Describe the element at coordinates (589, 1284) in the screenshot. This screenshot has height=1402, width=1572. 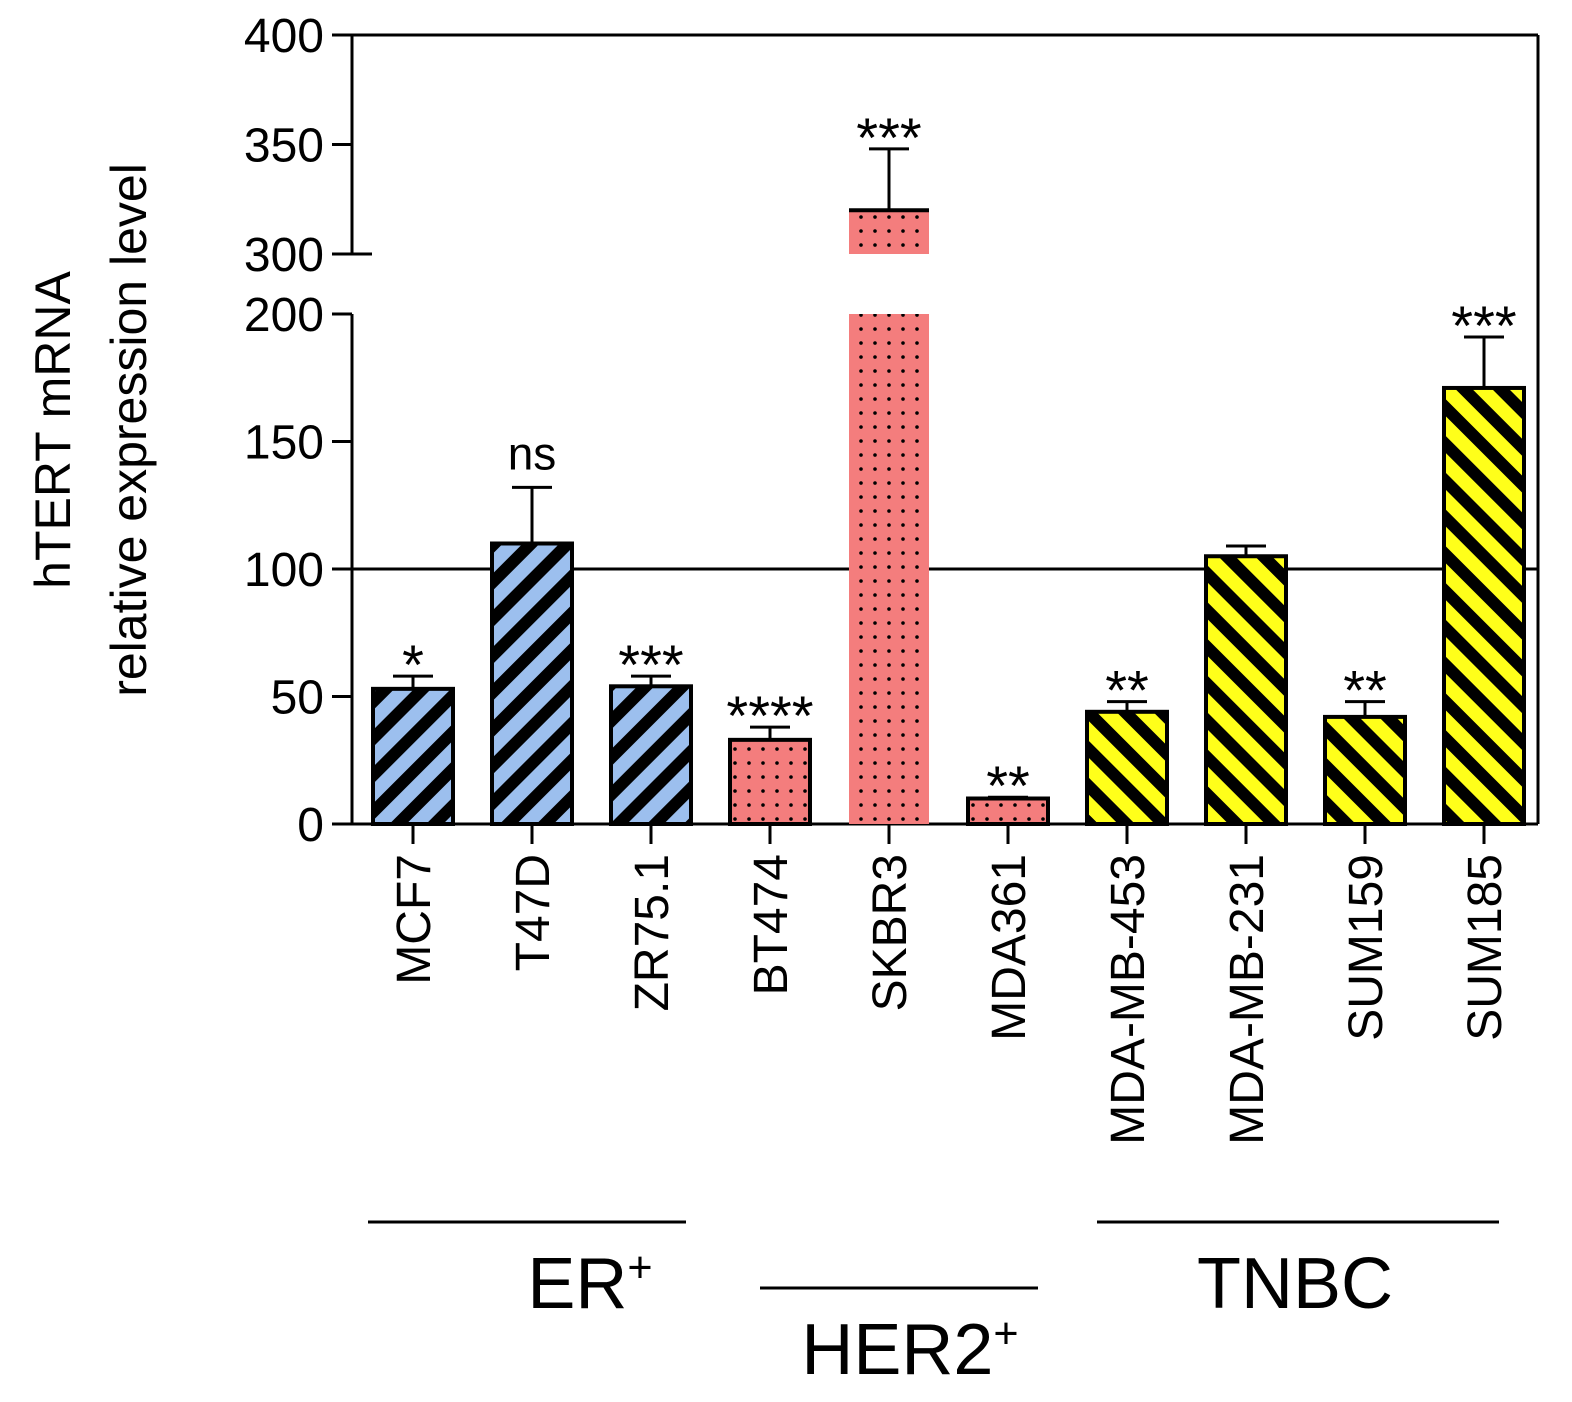
I see `group-label-ER: ER+` at that location.